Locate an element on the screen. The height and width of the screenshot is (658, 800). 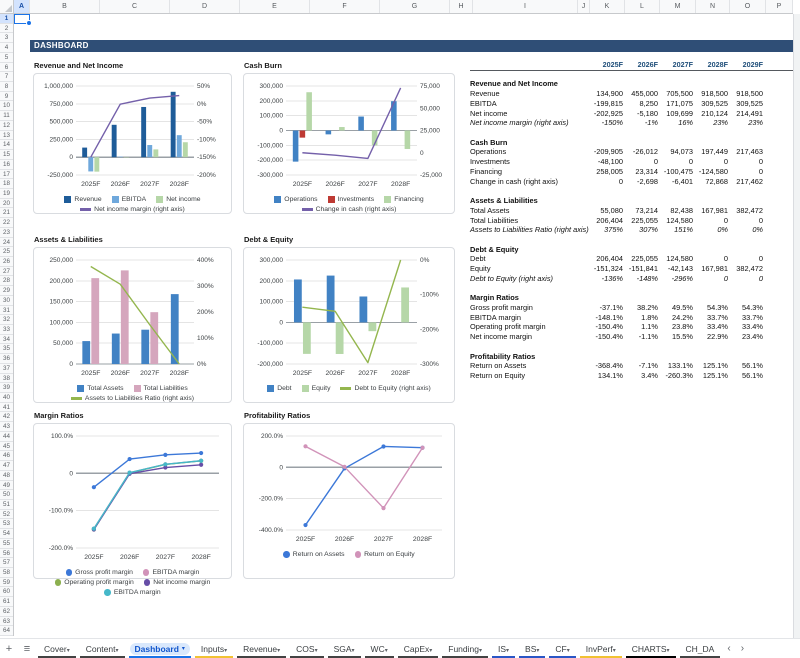
row-header-62: 62 is located at coordinates (6, 612).